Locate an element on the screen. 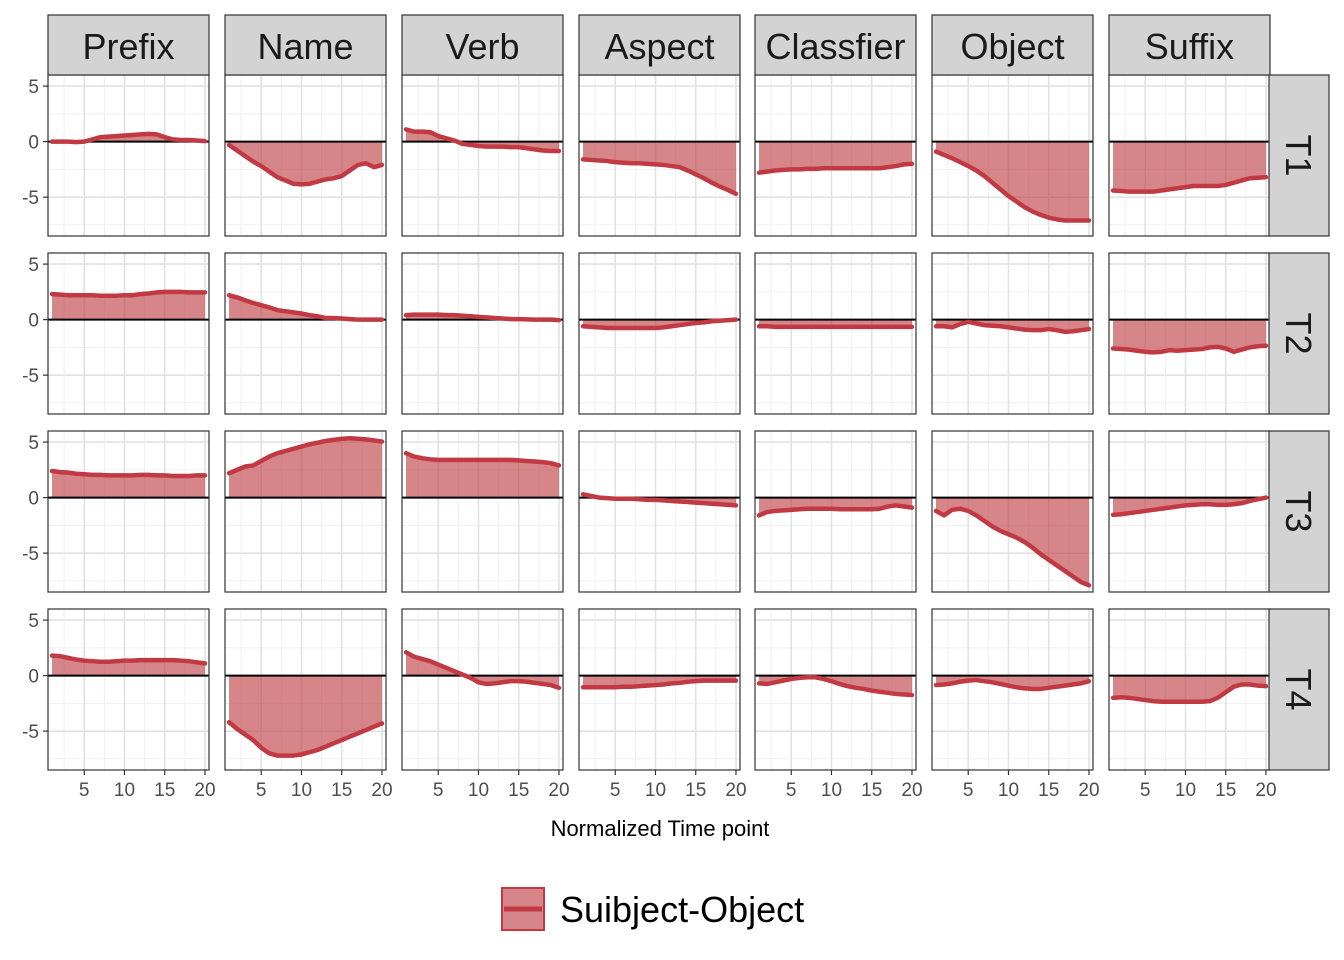  panel-t2-aspect is located at coordinates (659, 333).